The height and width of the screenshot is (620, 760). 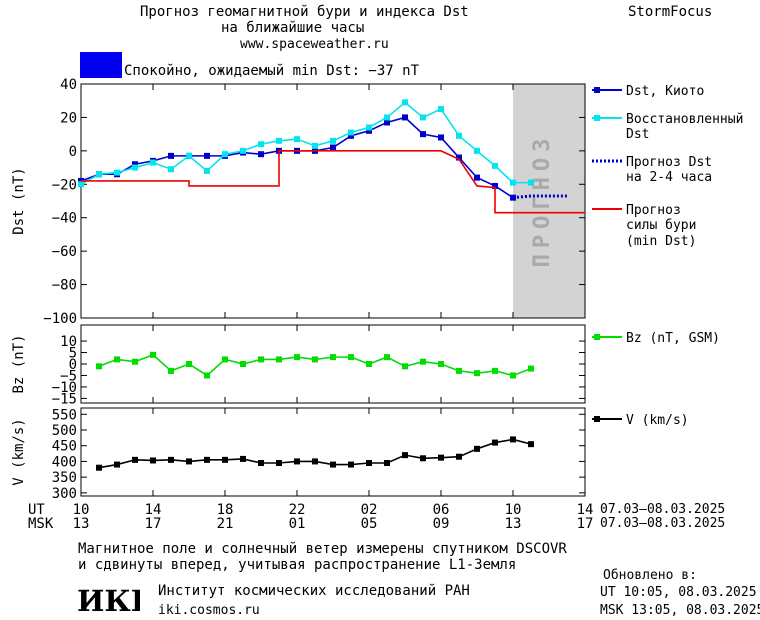 I want to click on ut-tick-label: 10, so click(x=81, y=510).